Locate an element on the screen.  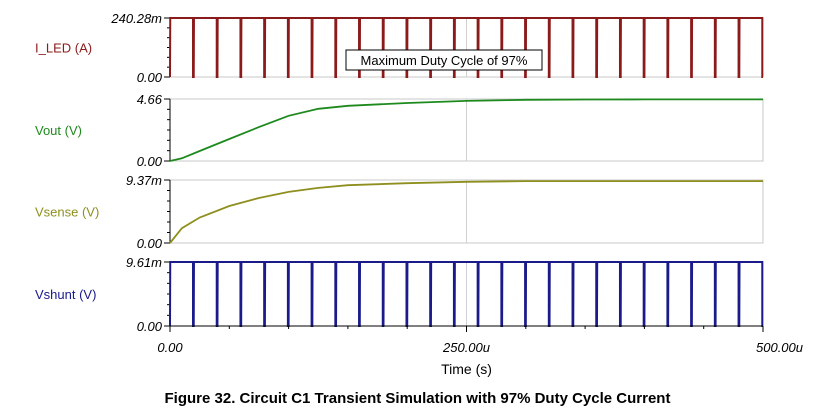
x-tick-label: 0.00 is located at coordinates (170, 347).